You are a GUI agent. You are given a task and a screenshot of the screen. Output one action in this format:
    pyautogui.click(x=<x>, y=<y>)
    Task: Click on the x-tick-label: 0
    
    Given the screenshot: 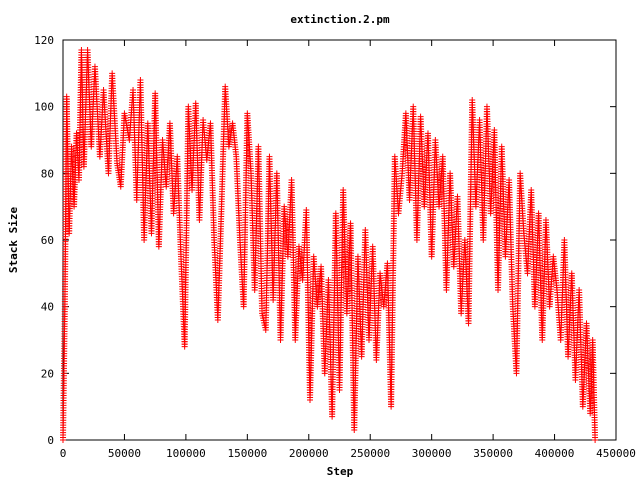 What is the action you would take?
    pyautogui.click(x=63, y=453)
    